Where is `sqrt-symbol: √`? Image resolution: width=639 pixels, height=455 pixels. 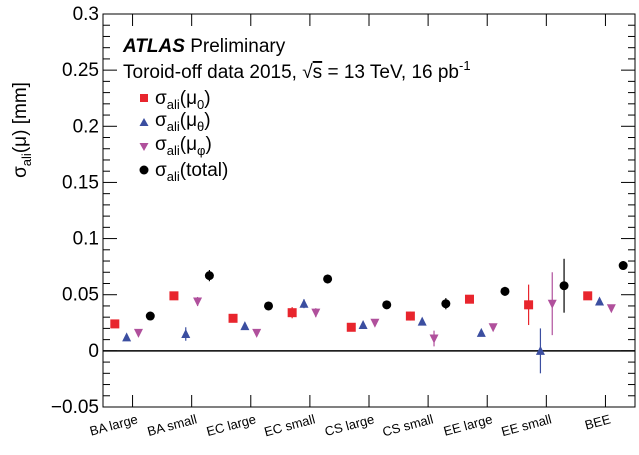 sqrt-symbol: √ is located at coordinates (307, 72).